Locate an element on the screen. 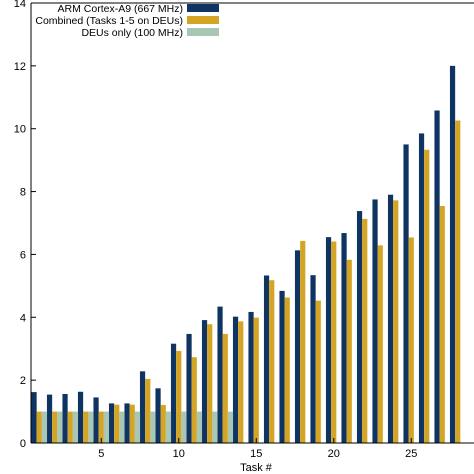  y-tick-label: 2 is located at coordinates (23, 381).